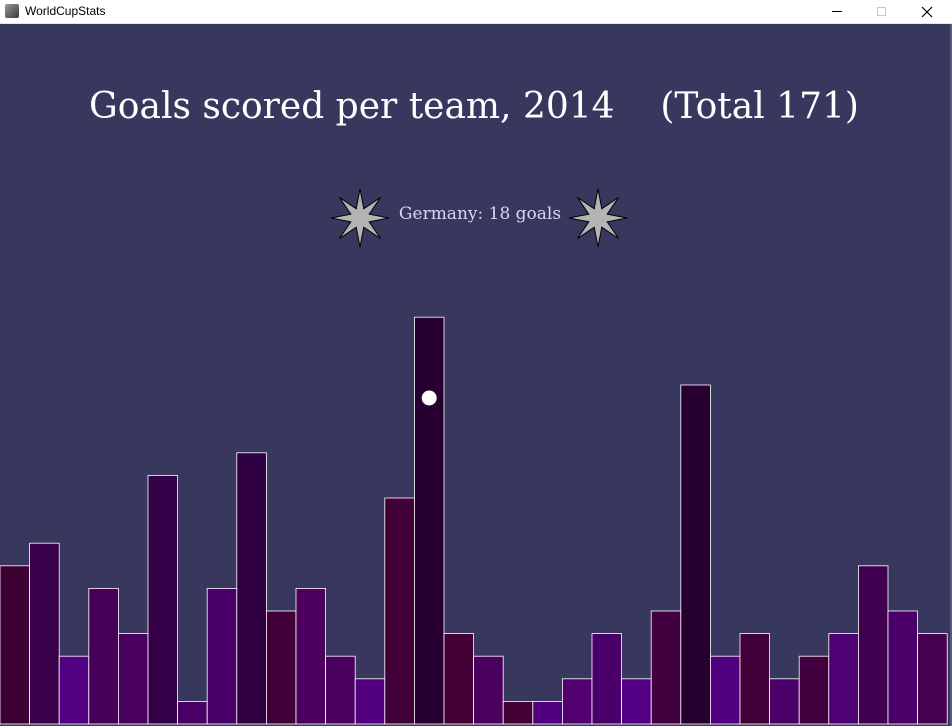  I want to click on maximize-icon, so click(881, 11).